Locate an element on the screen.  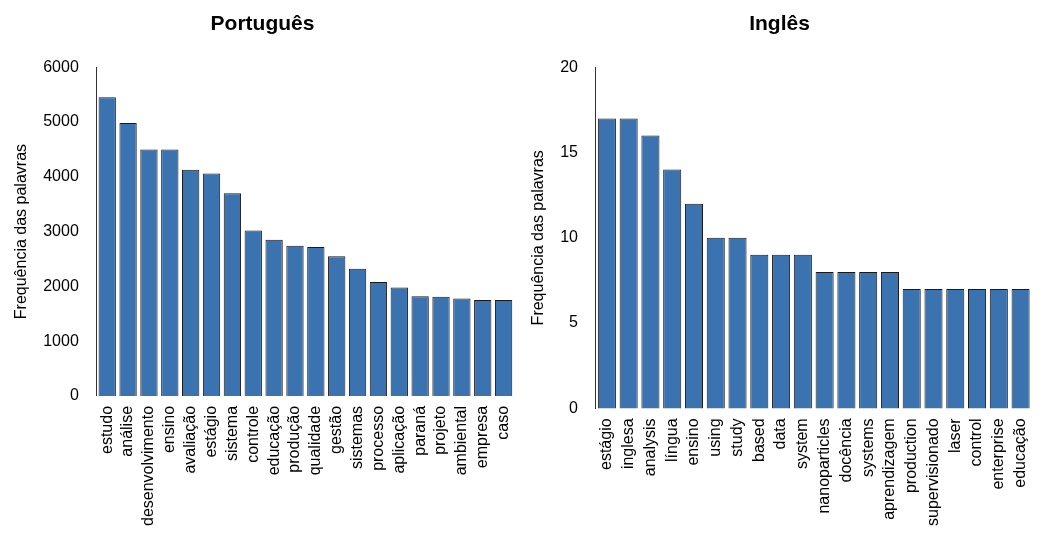
y-tick-label: 4000 is located at coordinates (61, 176).